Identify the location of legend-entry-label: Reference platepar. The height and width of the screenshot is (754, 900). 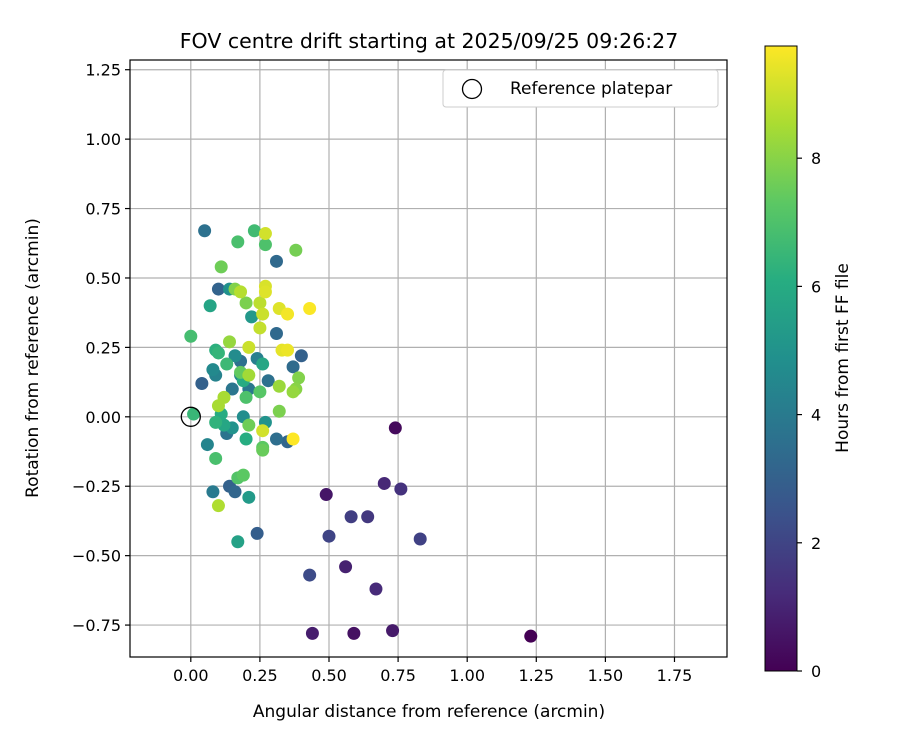
(591, 89).